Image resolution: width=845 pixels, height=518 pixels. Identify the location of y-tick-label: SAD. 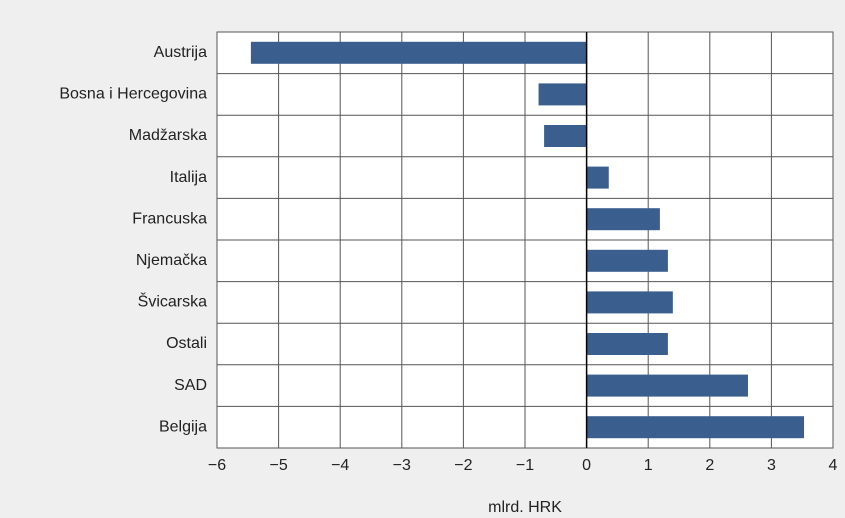
(190, 385).